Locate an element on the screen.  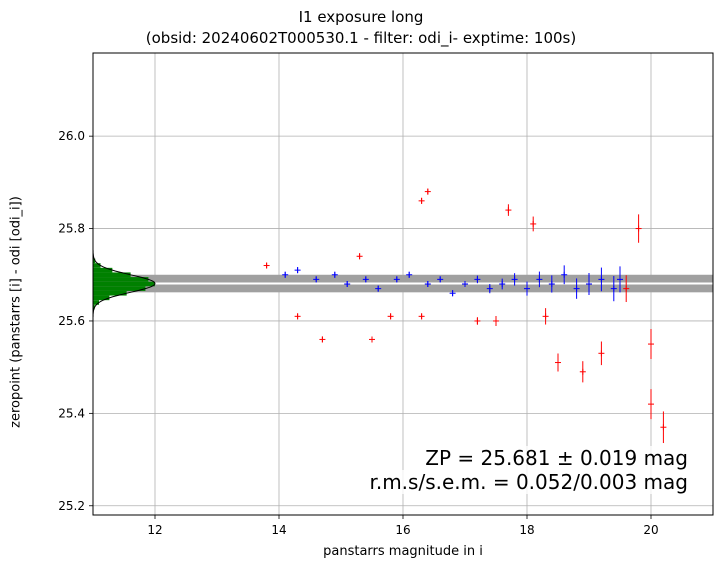
x-tick-label: 14 is located at coordinates (278, 530).